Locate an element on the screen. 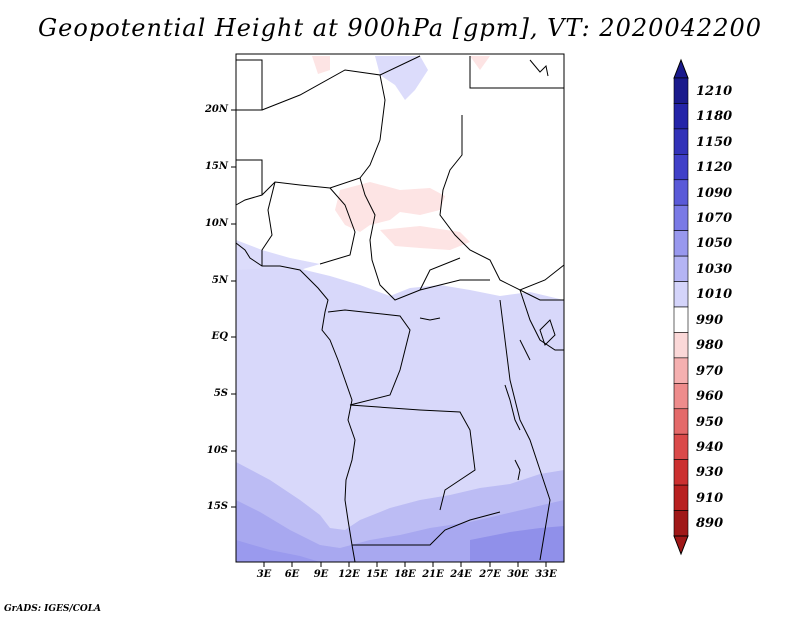 This screenshot has width=800, height=618. colorbar-arrow-bottom is located at coordinates (681, 545).